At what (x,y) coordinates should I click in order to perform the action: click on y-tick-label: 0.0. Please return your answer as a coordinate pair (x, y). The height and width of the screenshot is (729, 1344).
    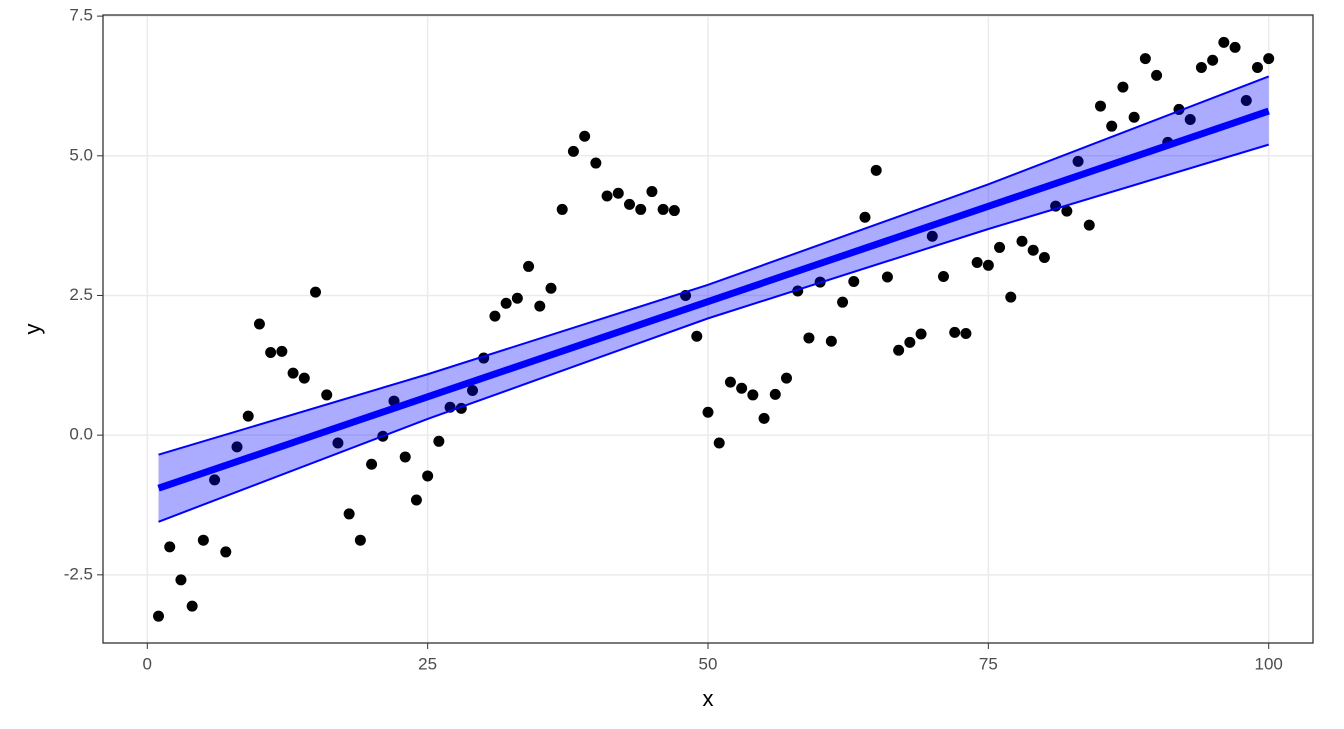
    Looking at the image, I should click on (81, 434).